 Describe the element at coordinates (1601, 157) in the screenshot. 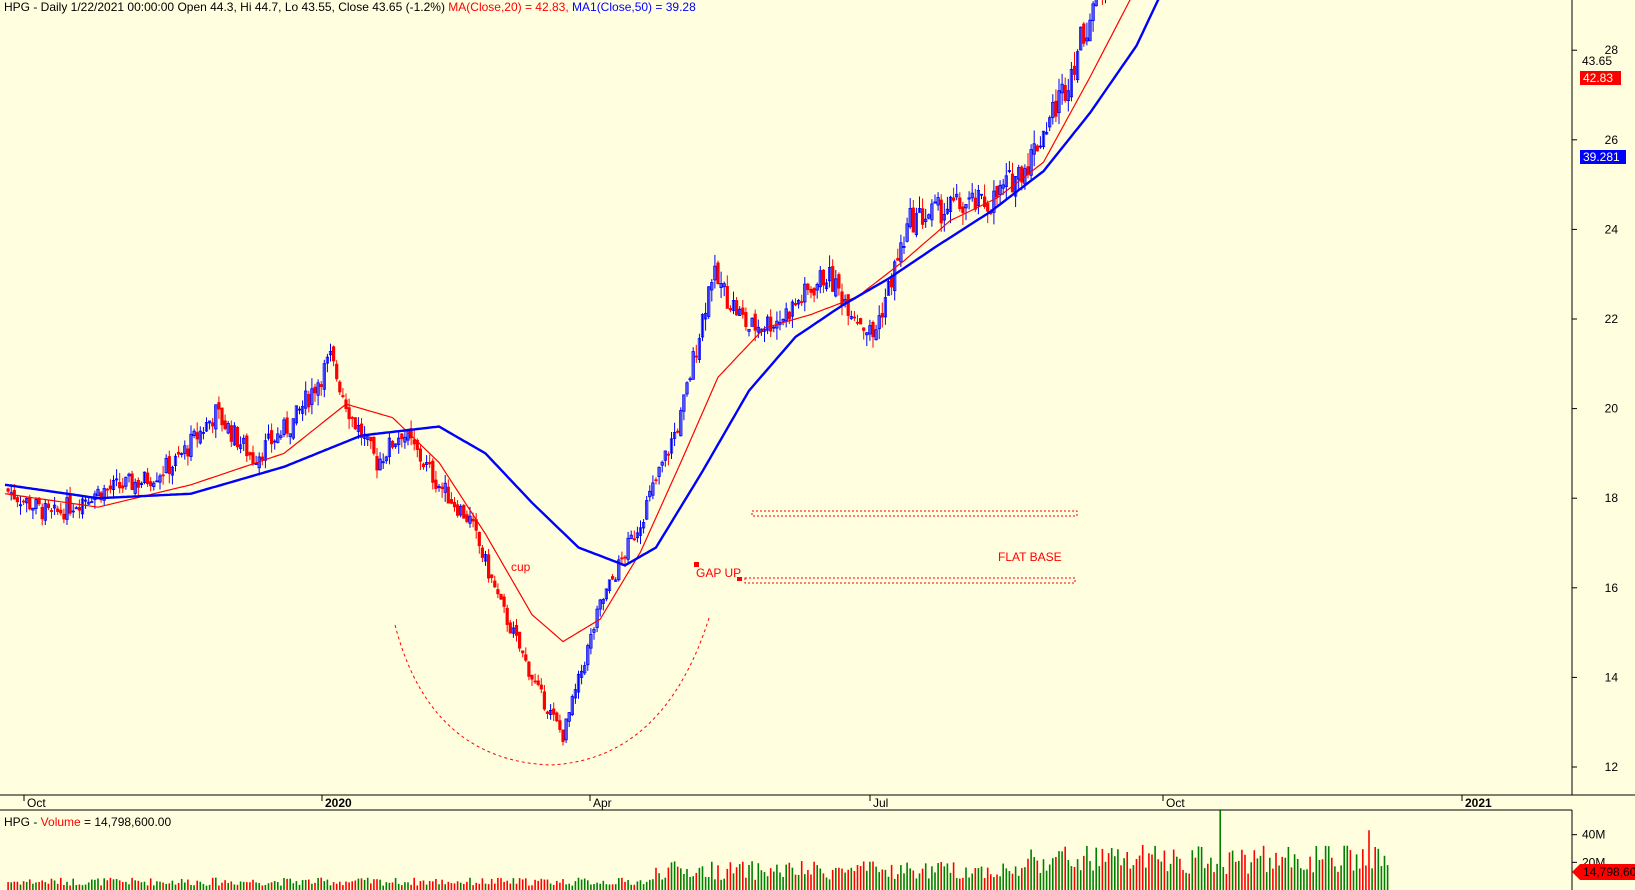

I see `ma50-value-text: 39.281` at that location.